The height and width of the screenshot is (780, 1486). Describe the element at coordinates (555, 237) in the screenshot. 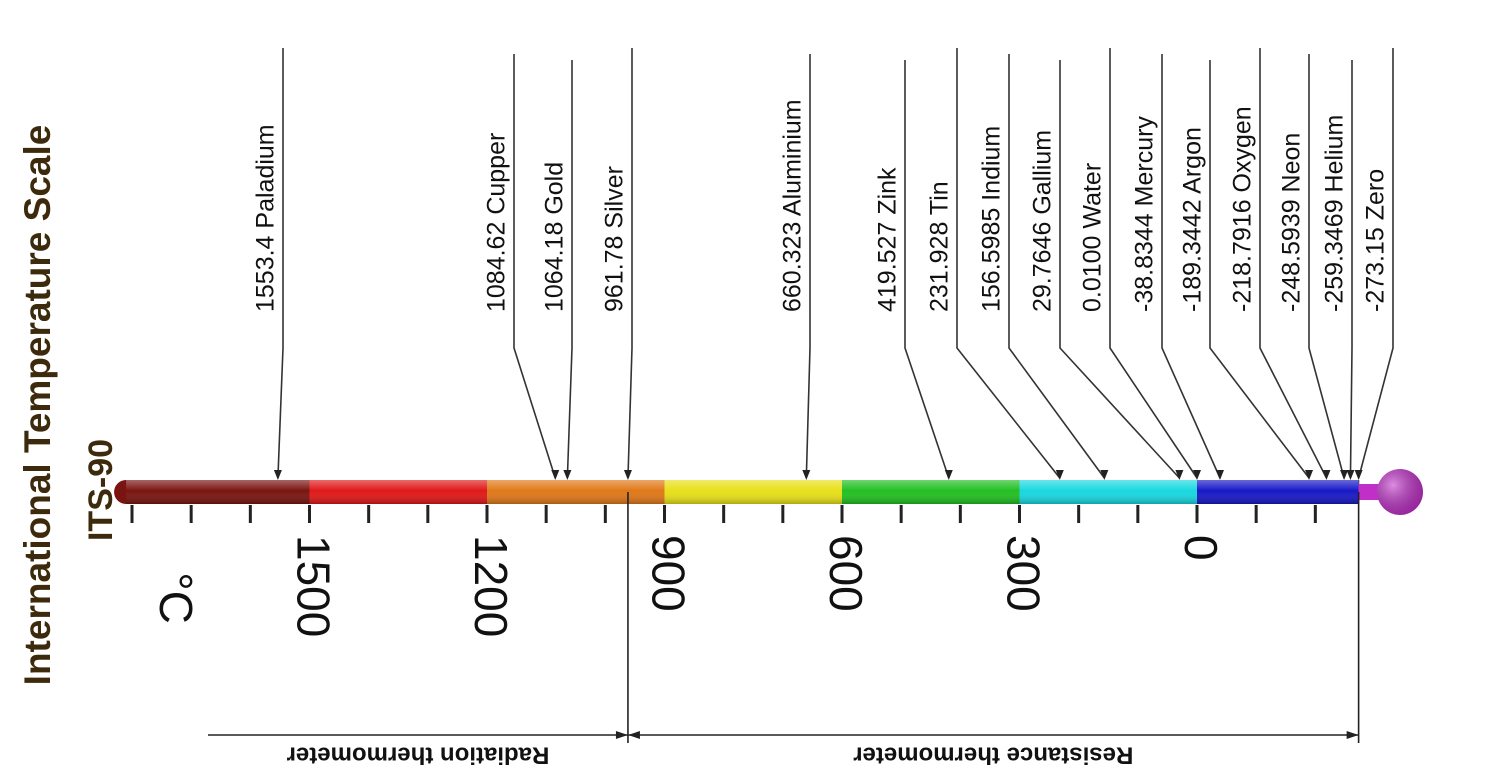

I see `fixed-point-label: 1064.18 Gold` at that location.